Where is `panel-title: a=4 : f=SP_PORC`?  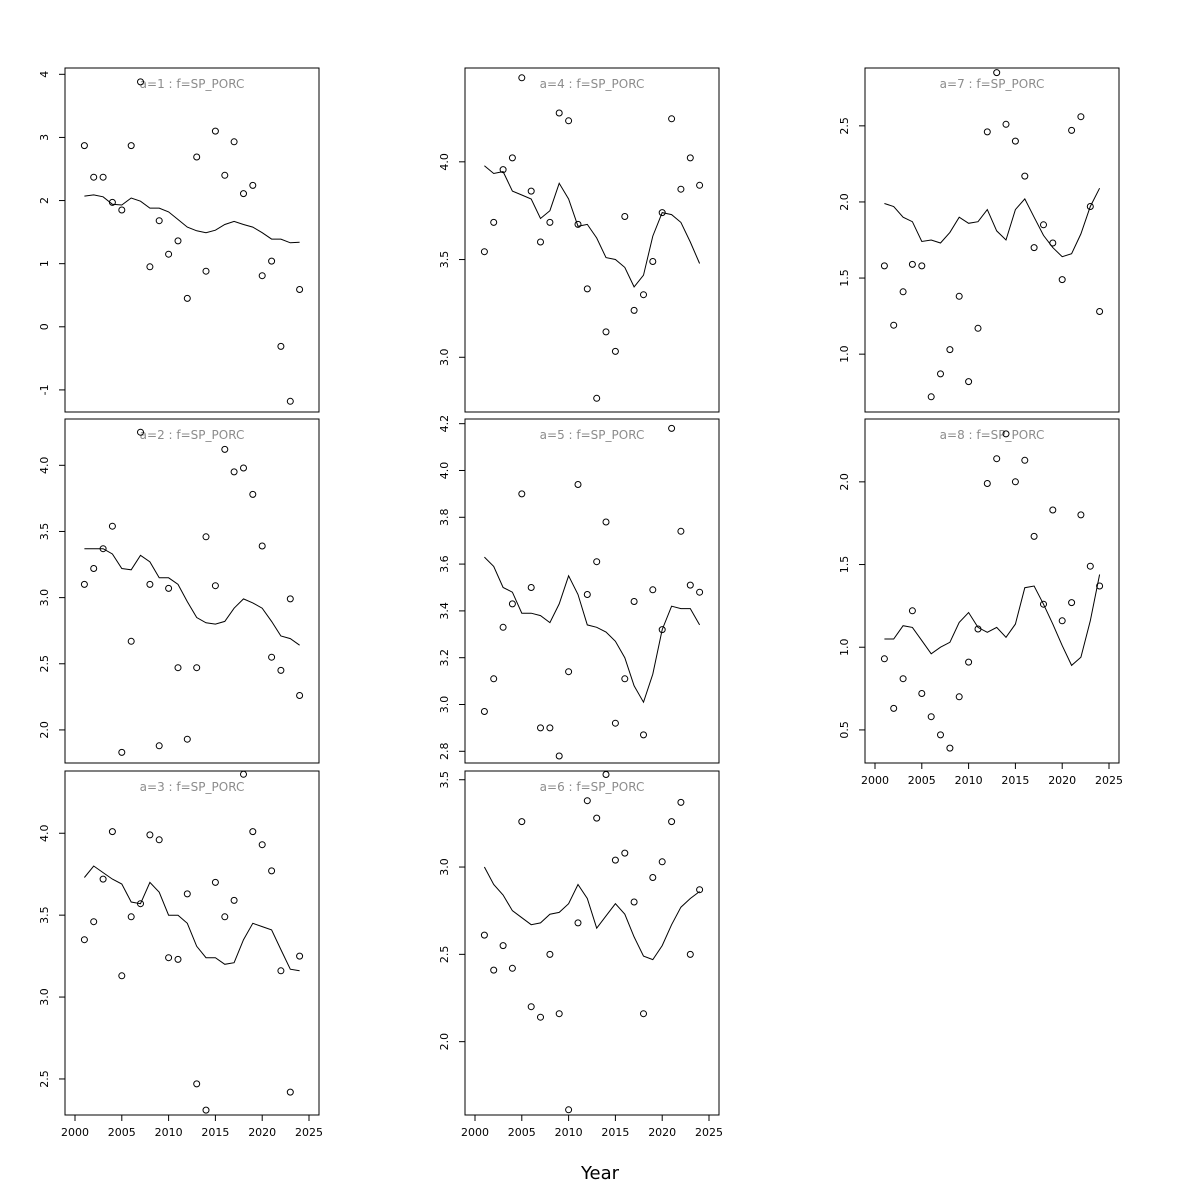
panel-title: a=4 : f=SP_PORC is located at coordinates (592, 84).